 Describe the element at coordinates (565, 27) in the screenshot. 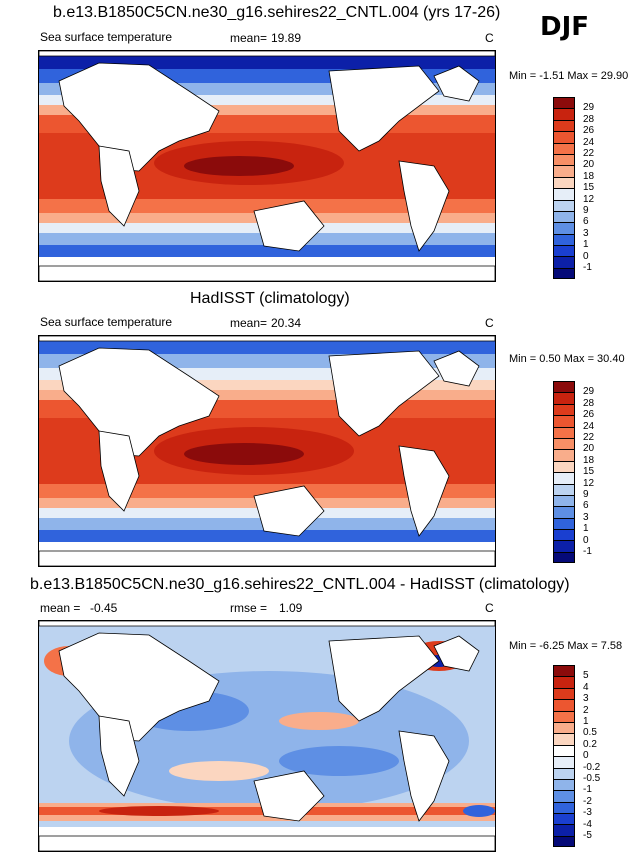

I see `season-label: DJF` at that location.